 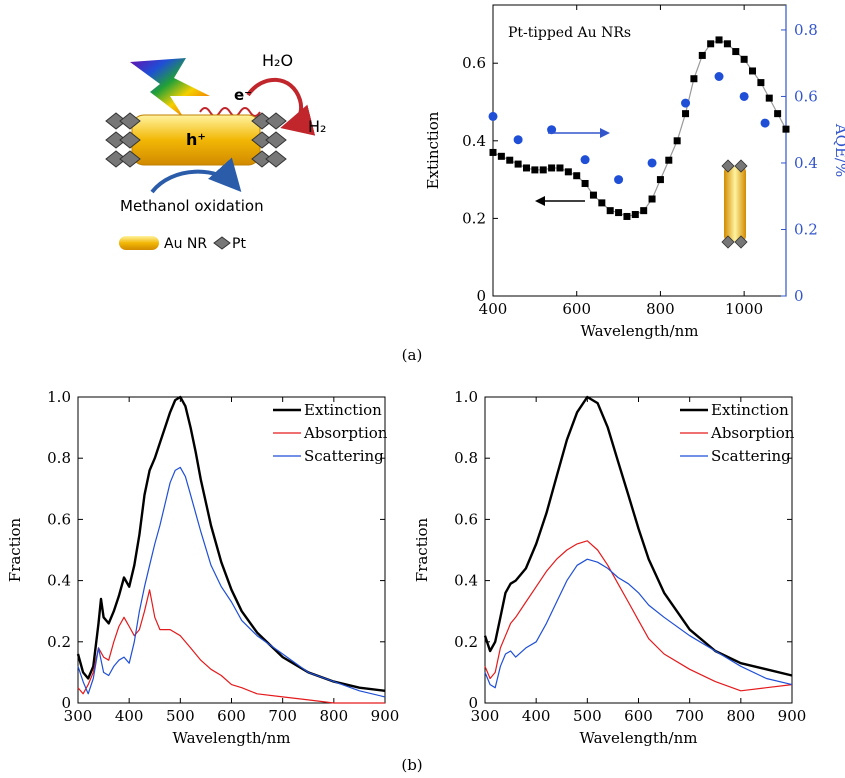 I want to click on pt-tip-left, so click(x=123, y=140).